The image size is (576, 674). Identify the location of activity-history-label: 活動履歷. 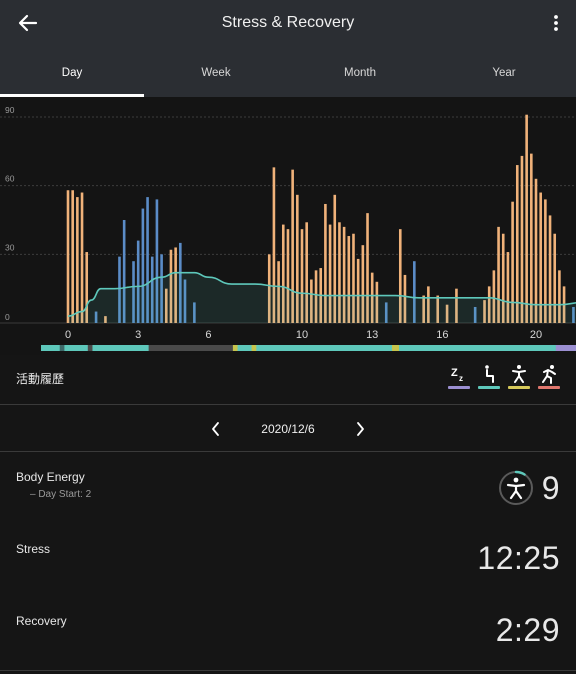
(40, 379).